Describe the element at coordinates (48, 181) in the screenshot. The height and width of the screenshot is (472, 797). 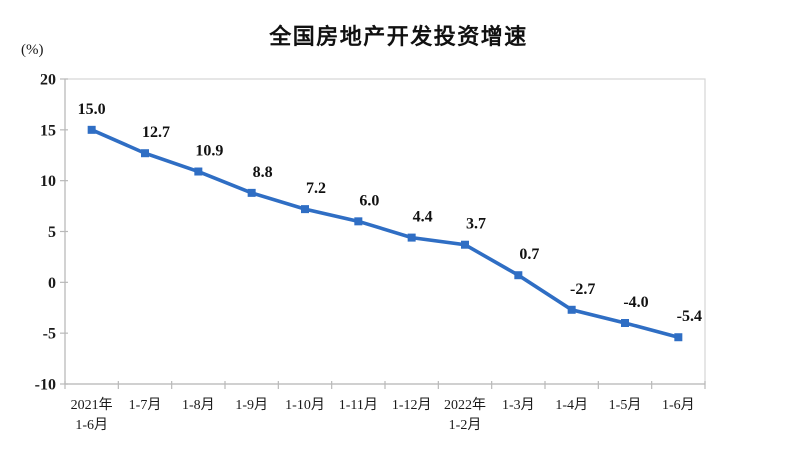
I see `y-axis-tick-label: 10` at that location.